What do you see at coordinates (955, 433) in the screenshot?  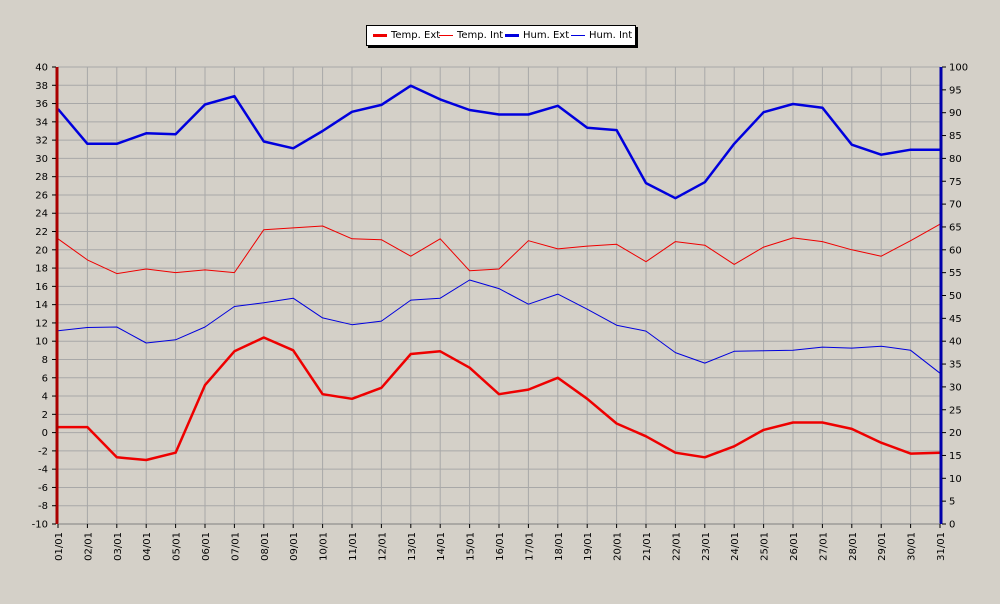 I see `right-tick-label: 20` at bounding box center [955, 433].